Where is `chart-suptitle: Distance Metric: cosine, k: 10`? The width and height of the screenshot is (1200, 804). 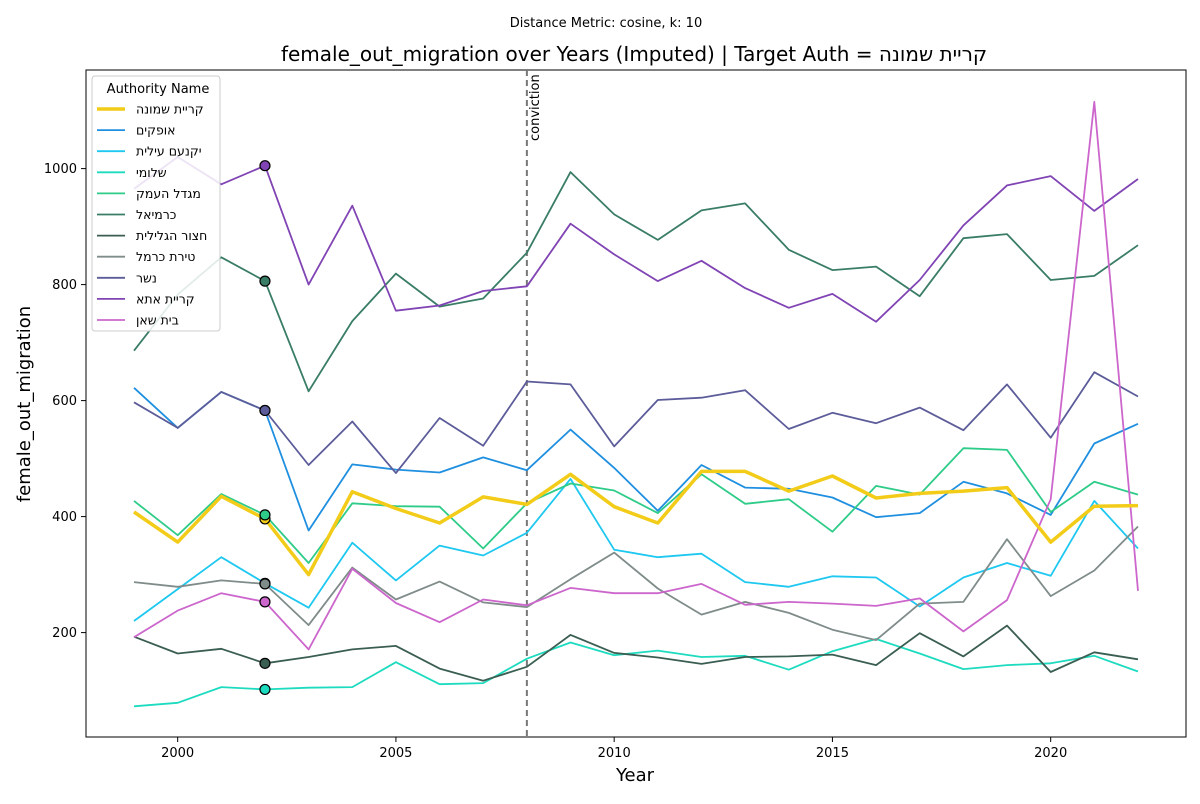 chart-suptitle: Distance Metric: cosine, k: 10 is located at coordinates (606, 23).